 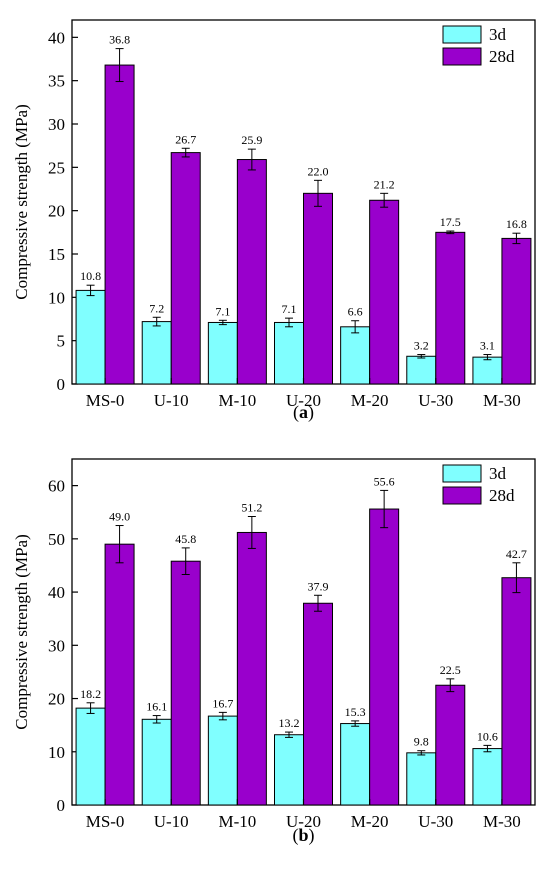 I want to click on y-tick-label: 35, so click(x=56, y=81).